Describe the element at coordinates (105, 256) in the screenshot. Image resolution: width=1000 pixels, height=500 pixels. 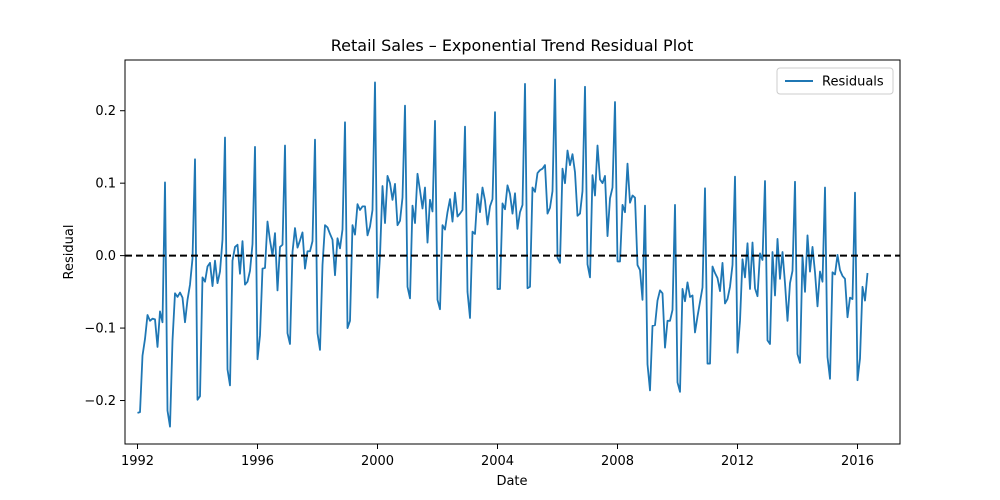
I see `y-tick-label: 0.0` at that location.